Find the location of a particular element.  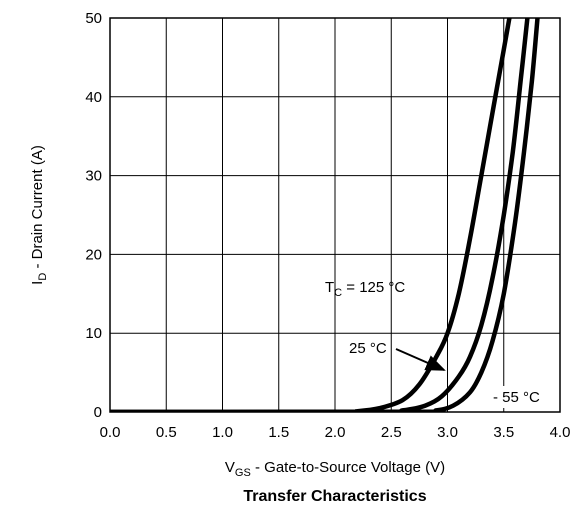

x-tick-label: 2.0 is located at coordinates (335, 432).